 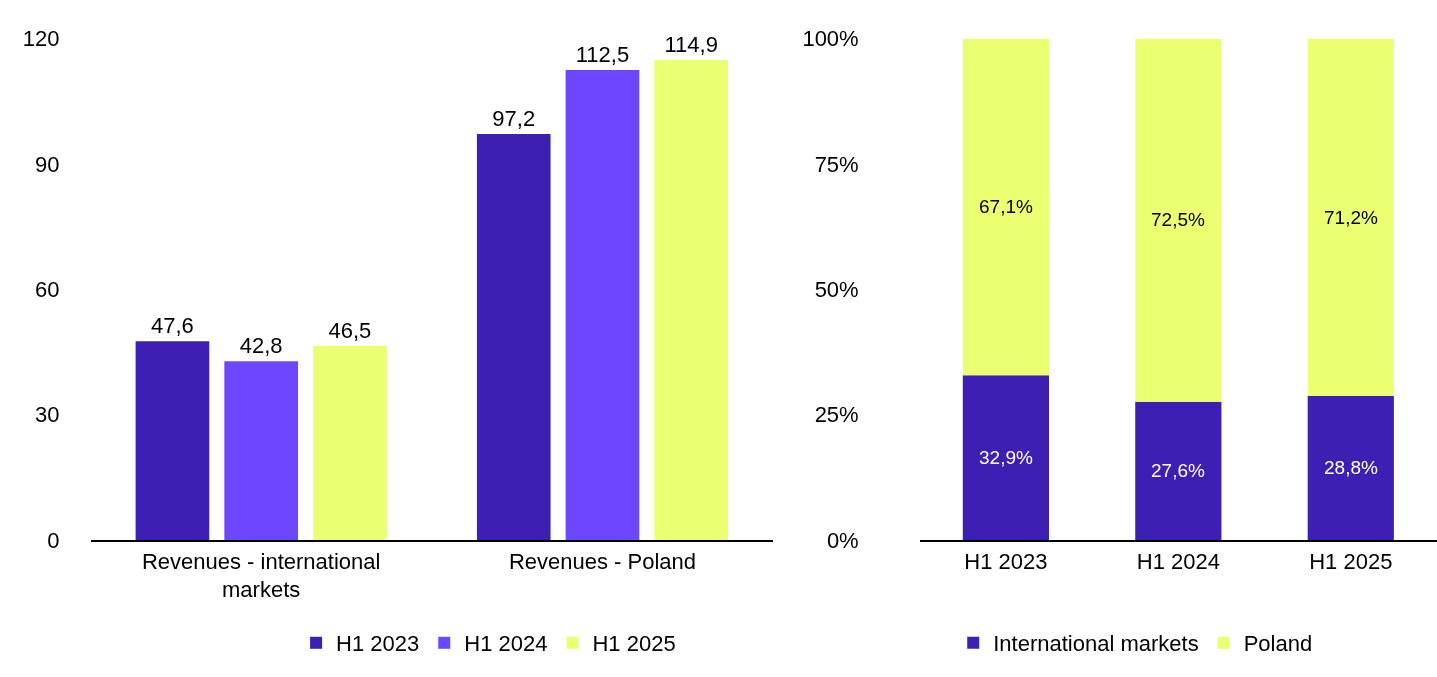 What do you see at coordinates (47, 415) in the screenshot?
I see `y-tick-label: 30` at bounding box center [47, 415].